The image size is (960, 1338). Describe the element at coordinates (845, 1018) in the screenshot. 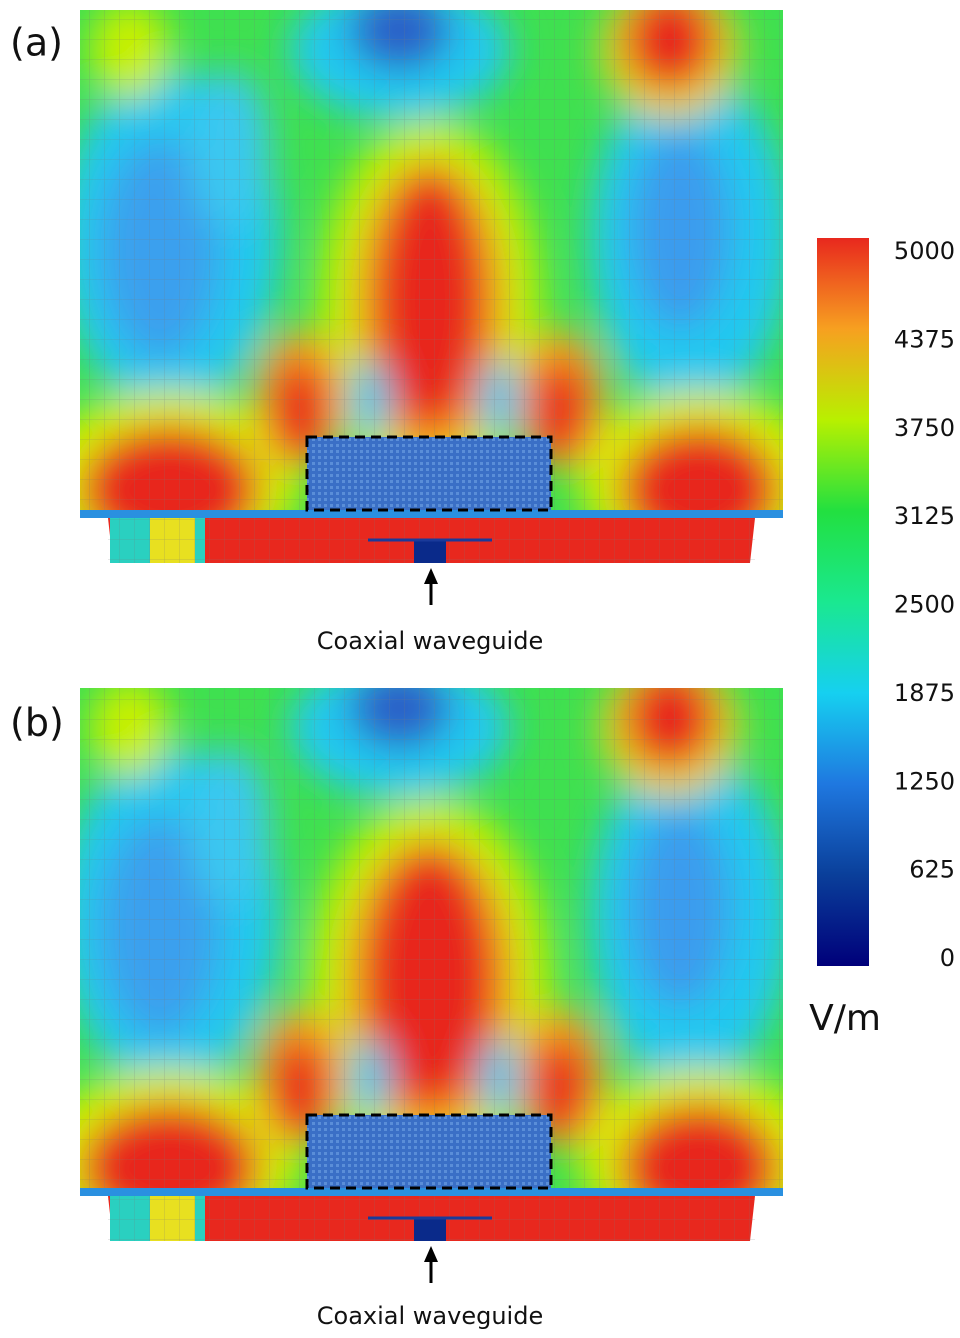

I see `colorbar-unit: V/m` at that location.